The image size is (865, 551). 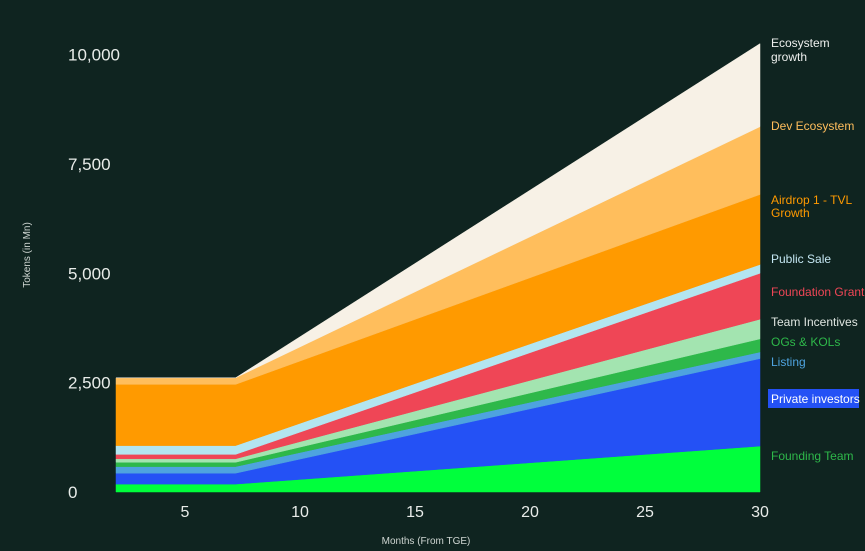 I want to click on x-tick-label: 15, so click(x=415, y=512).